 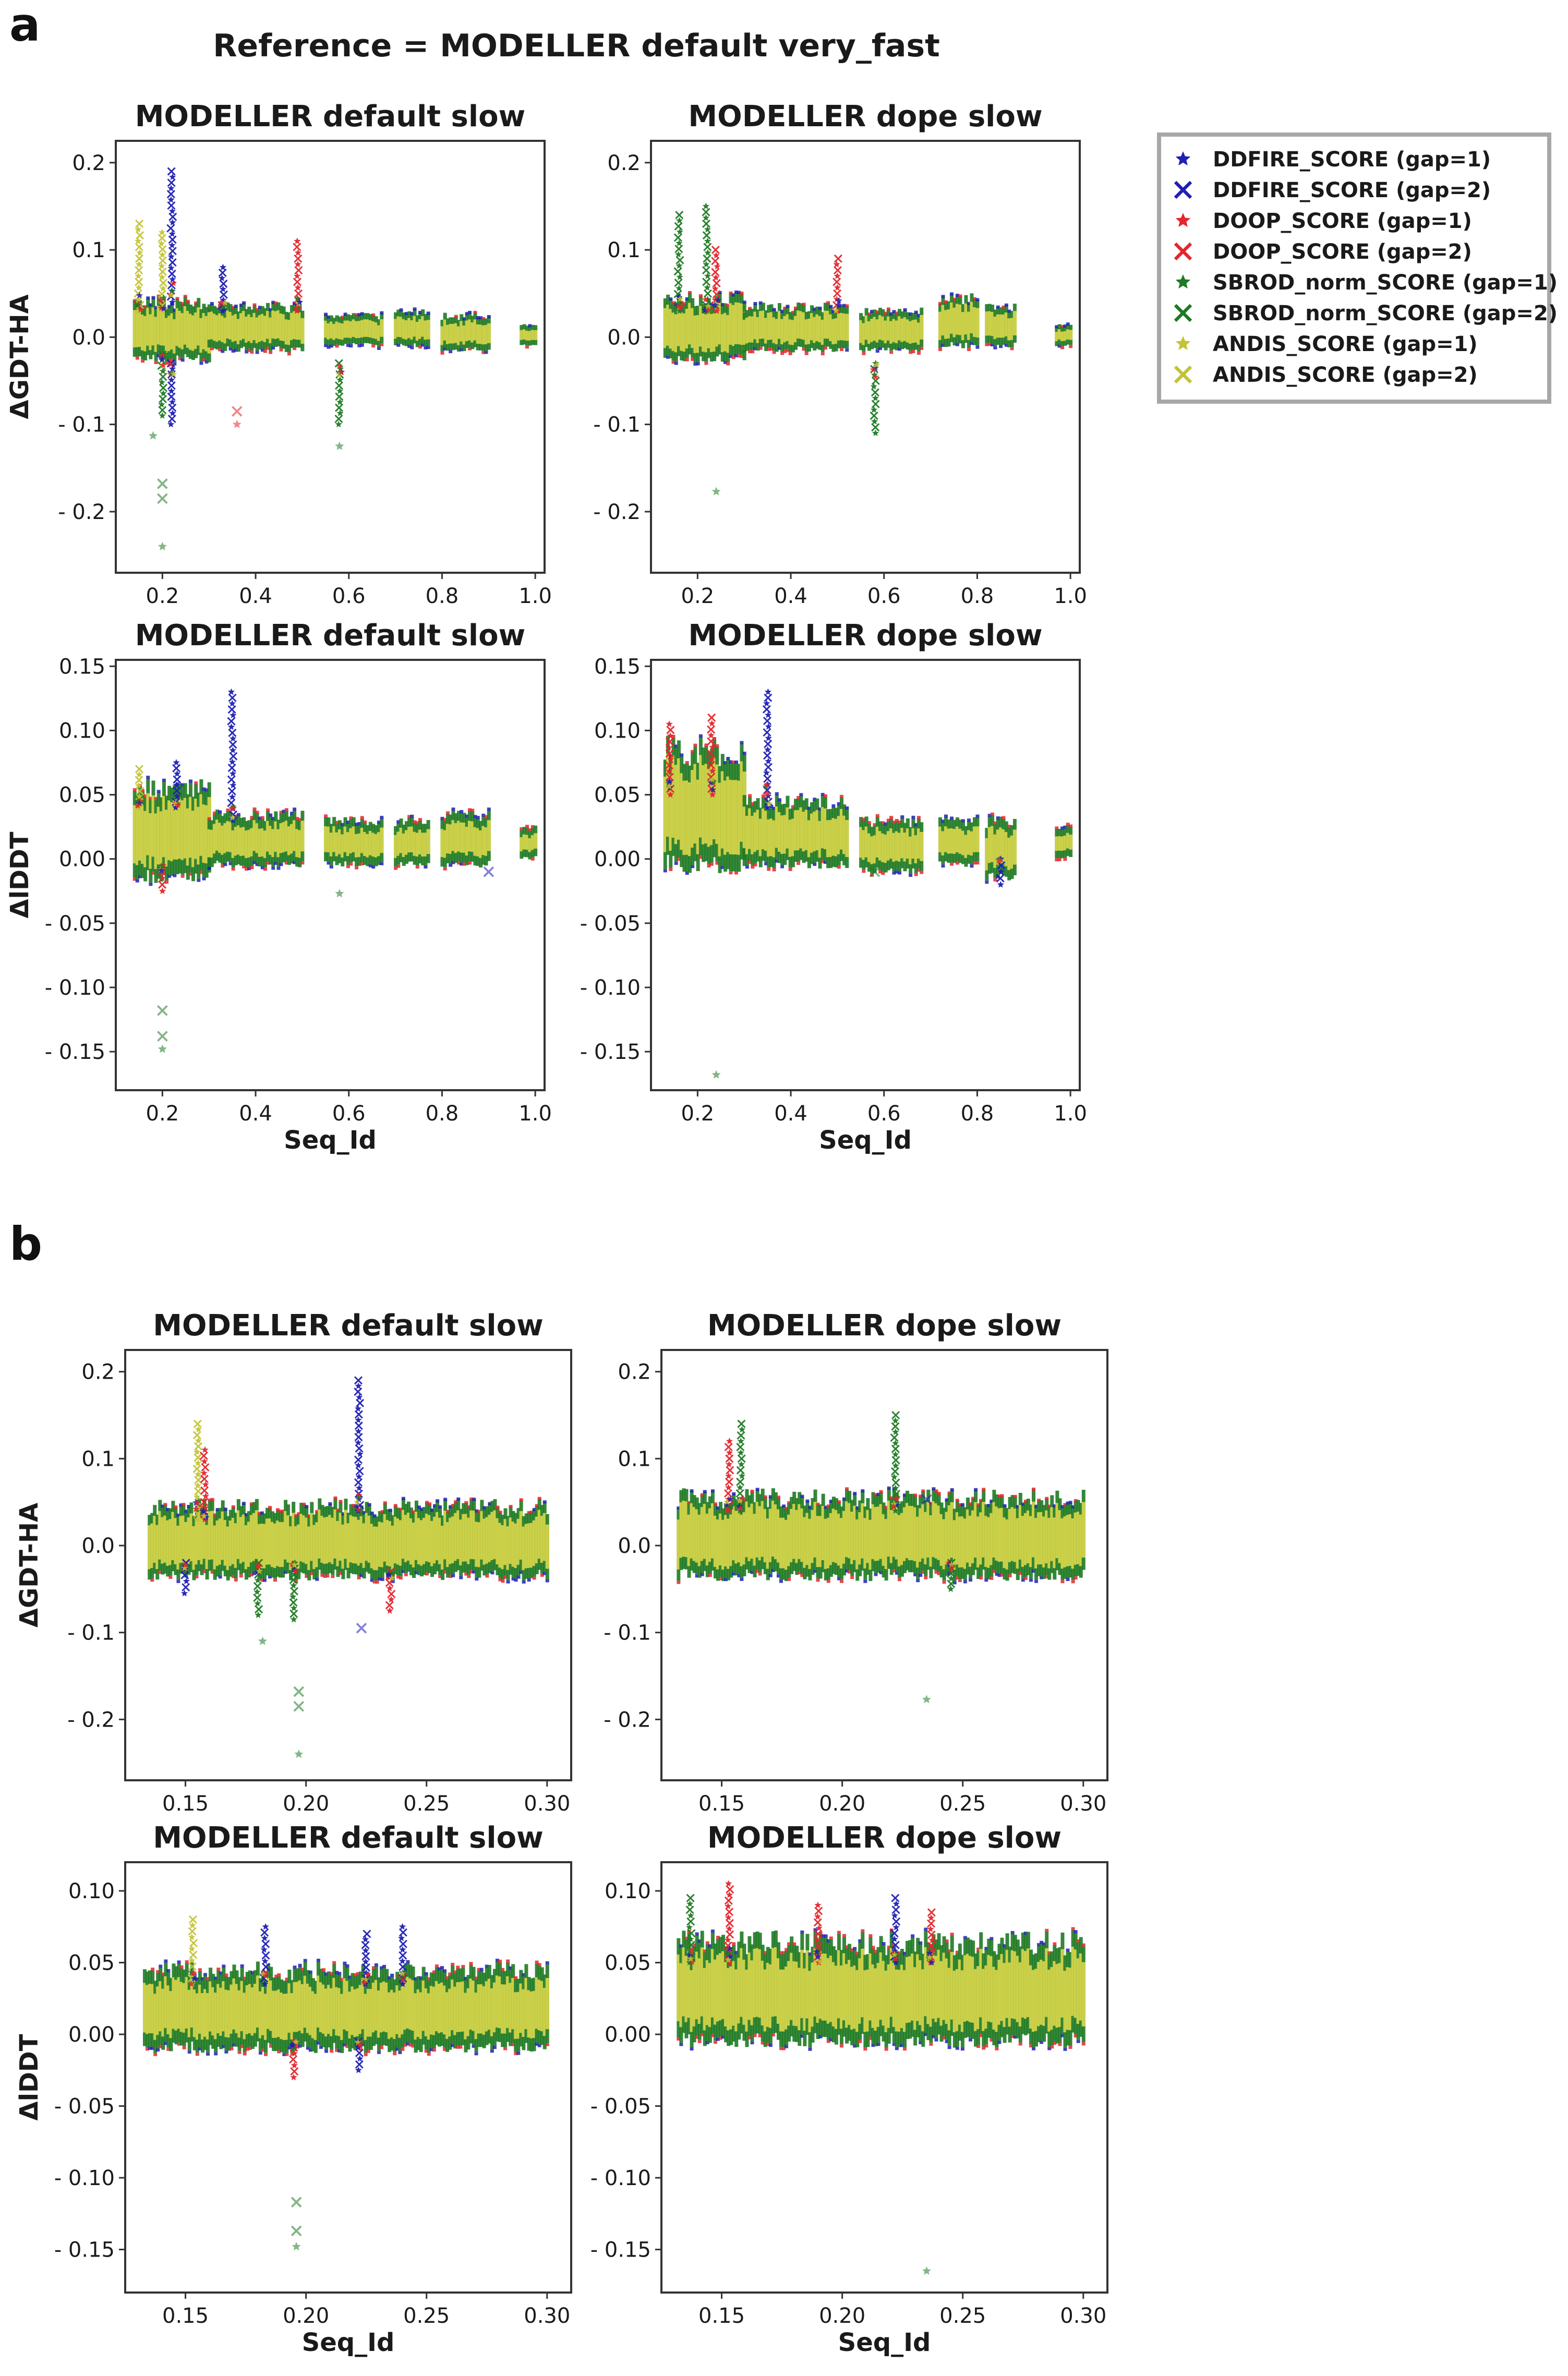 What do you see at coordinates (255, 596) in the screenshot?
I see `x-tick-label: 0.4` at bounding box center [255, 596].